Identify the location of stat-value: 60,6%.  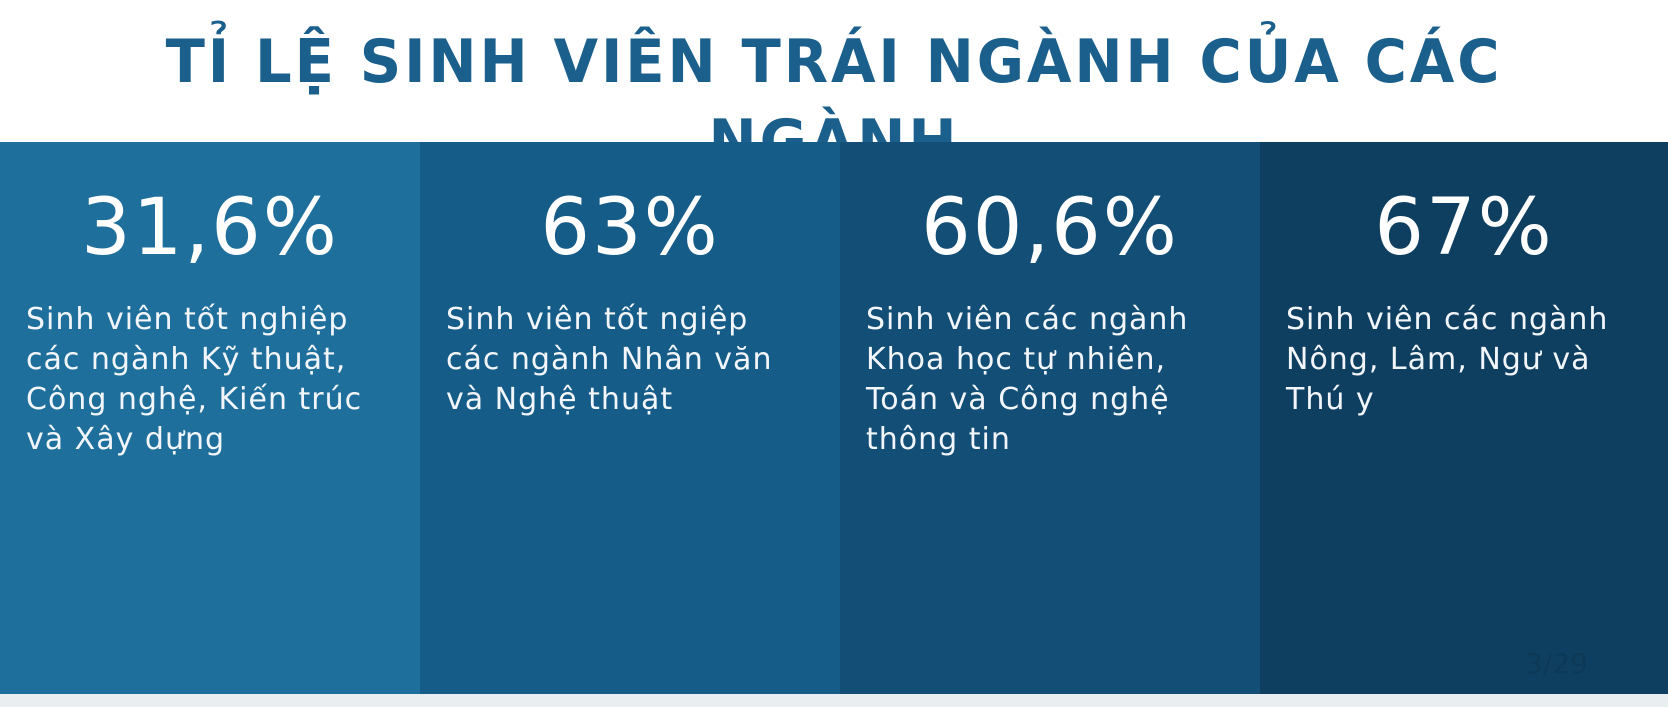
(1050, 228).